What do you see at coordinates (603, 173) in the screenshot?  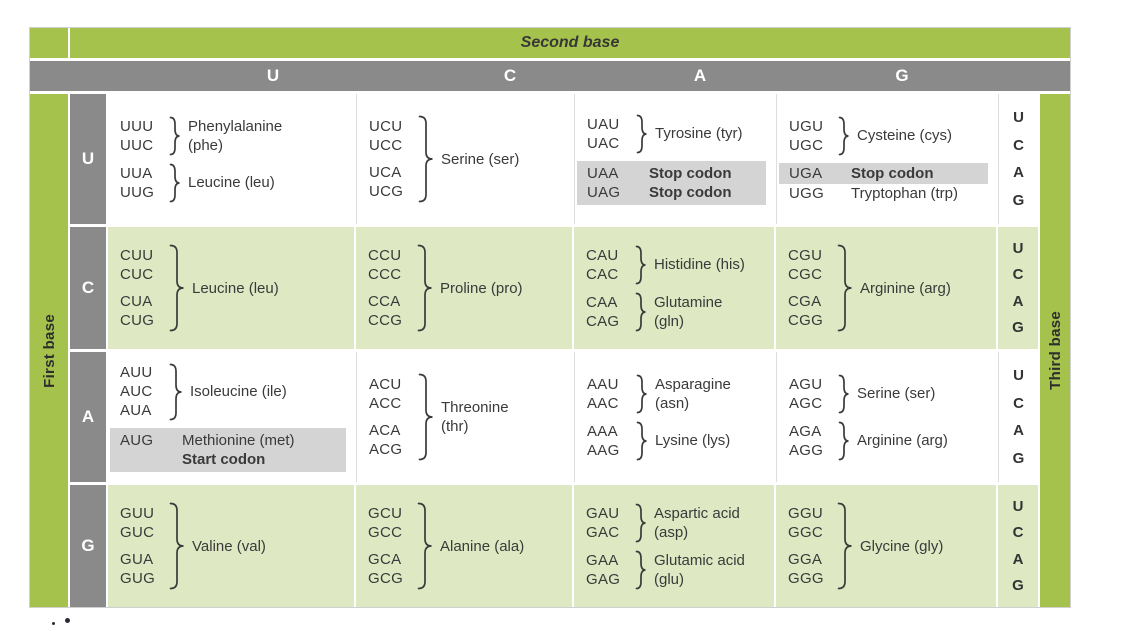 I see `codon: UAA` at bounding box center [603, 173].